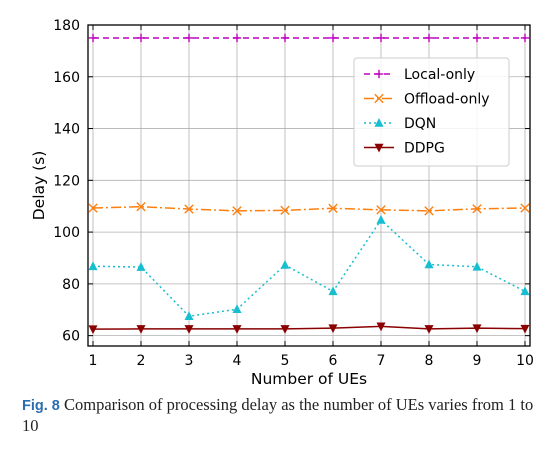  Describe the element at coordinates (420, 124) in the screenshot. I see `legend-label: DQN` at that location.